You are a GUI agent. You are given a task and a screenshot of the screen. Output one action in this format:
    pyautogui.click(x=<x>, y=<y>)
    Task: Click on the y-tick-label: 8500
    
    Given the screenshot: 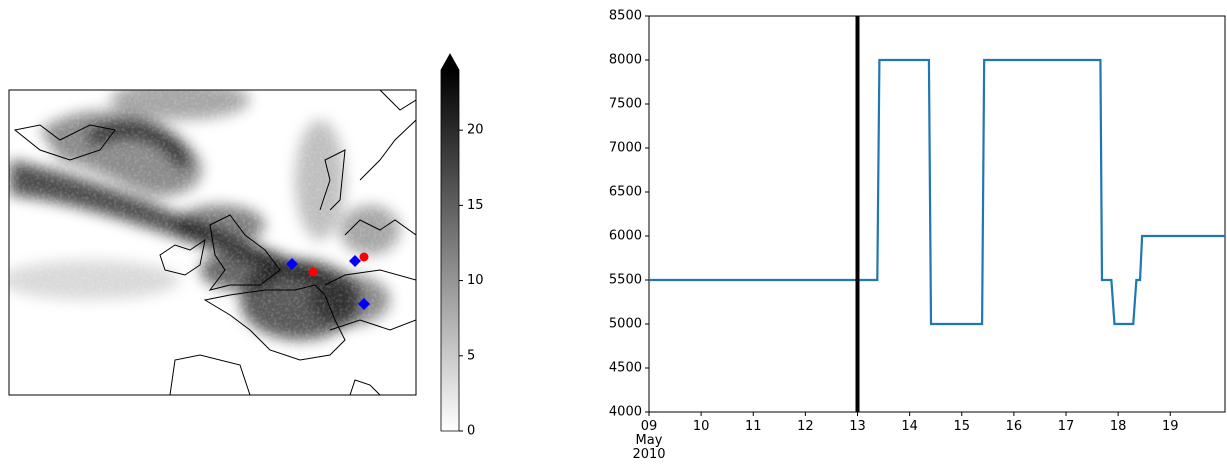 What is the action you would take?
    pyautogui.click(x=625, y=16)
    